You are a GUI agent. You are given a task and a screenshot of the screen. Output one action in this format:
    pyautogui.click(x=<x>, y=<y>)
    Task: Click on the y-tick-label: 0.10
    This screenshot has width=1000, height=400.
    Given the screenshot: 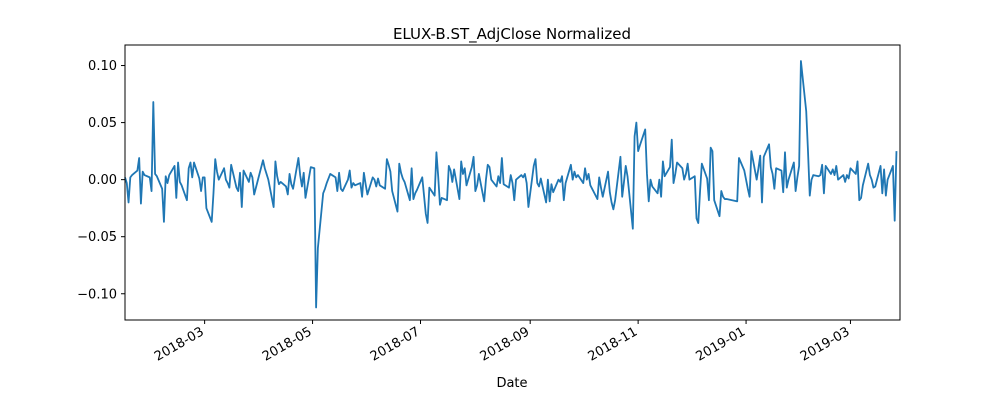 What is the action you would take?
    pyautogui.click(x=102, y=66)
    